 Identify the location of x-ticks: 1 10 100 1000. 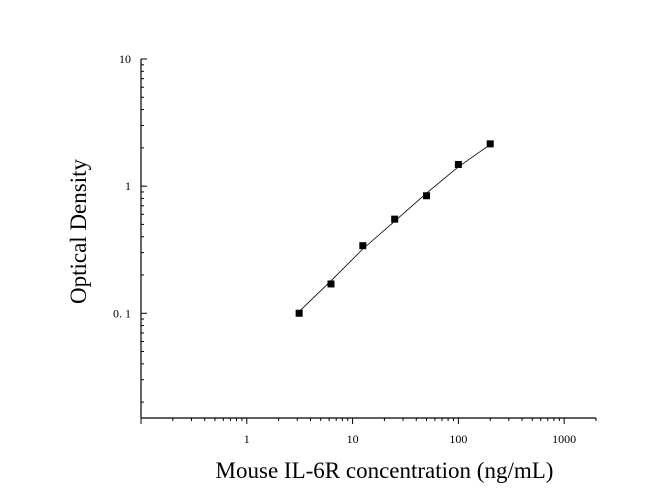
(368, 432).